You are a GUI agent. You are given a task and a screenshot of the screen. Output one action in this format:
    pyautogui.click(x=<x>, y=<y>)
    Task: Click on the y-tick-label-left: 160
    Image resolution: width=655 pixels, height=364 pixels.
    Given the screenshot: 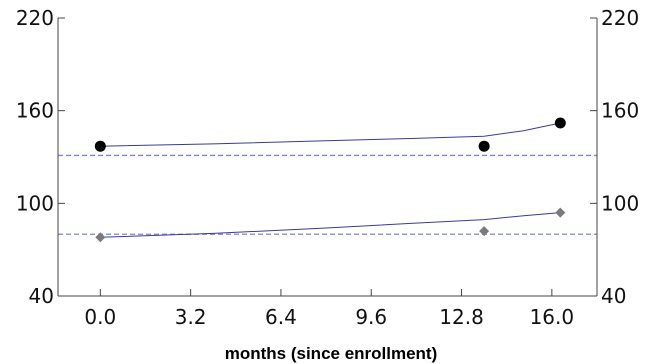 What is the action you would take?
    pyautogui.click(x=35, y=111)
    